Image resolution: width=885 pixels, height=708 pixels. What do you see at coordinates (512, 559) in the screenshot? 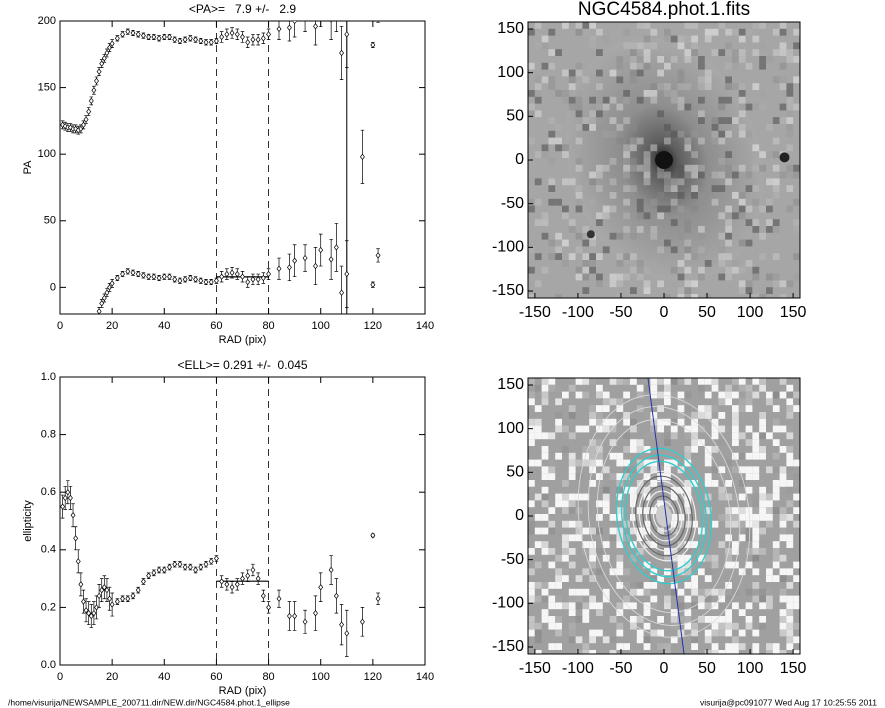
I see `y-tick-label: -50` at bounding box center [512, 559].